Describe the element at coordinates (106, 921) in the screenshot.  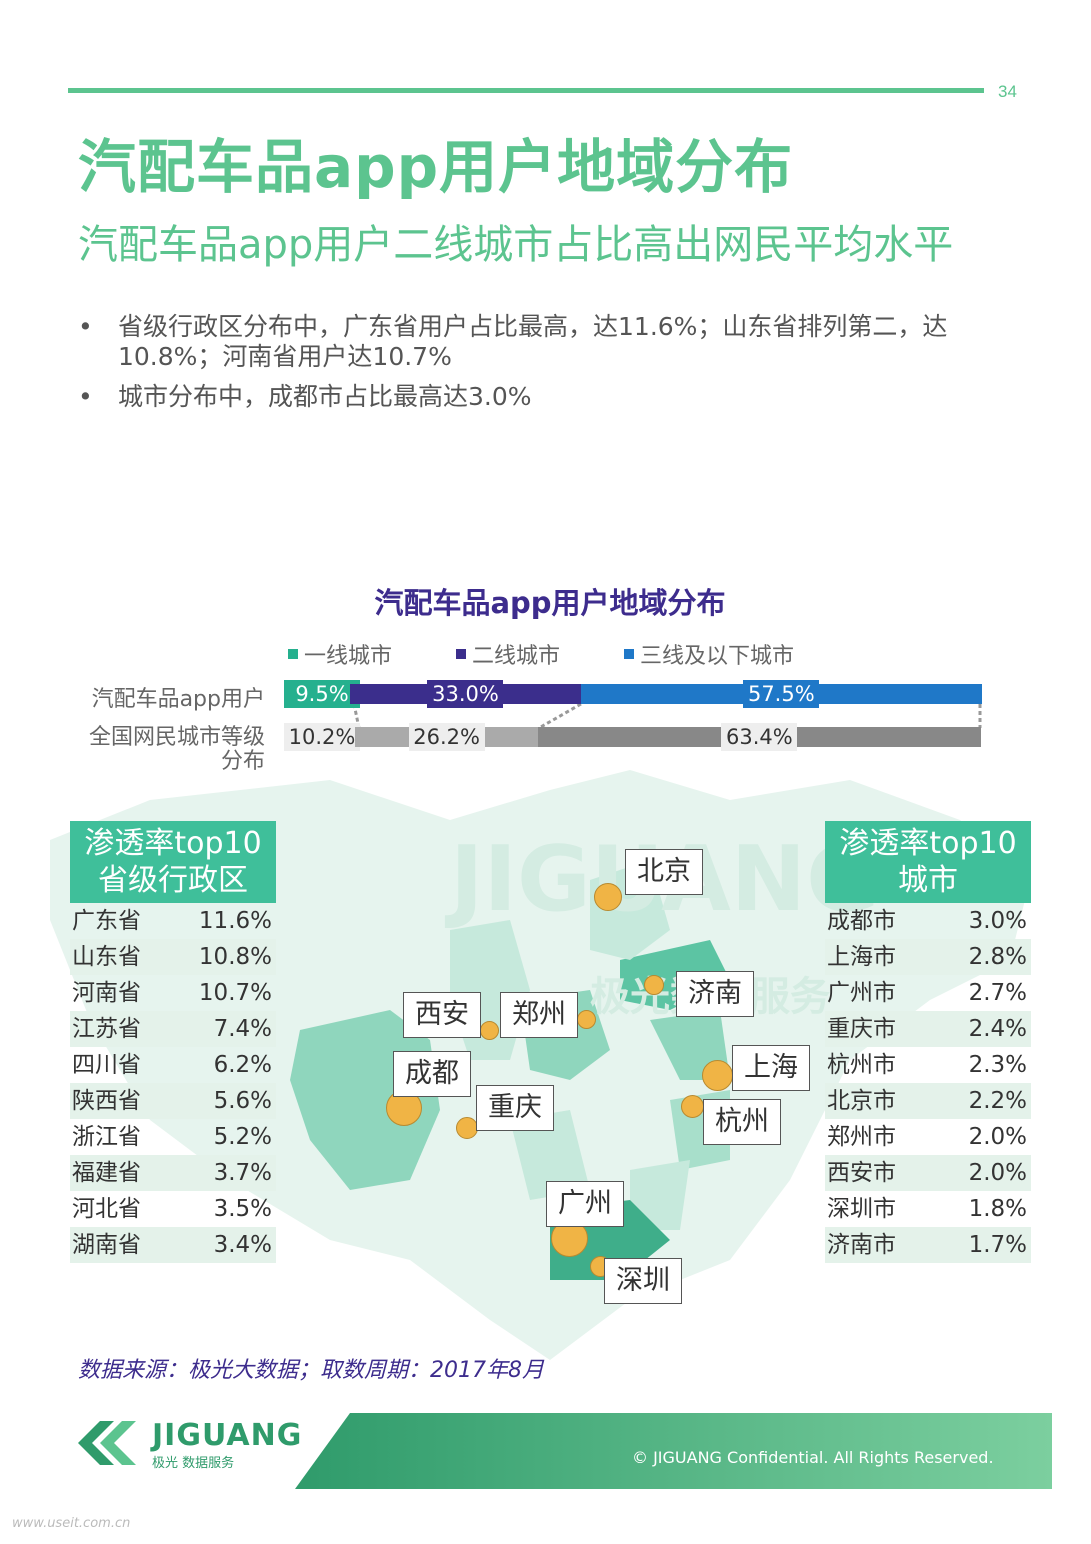
I see `row-name: 广东省` at that location.